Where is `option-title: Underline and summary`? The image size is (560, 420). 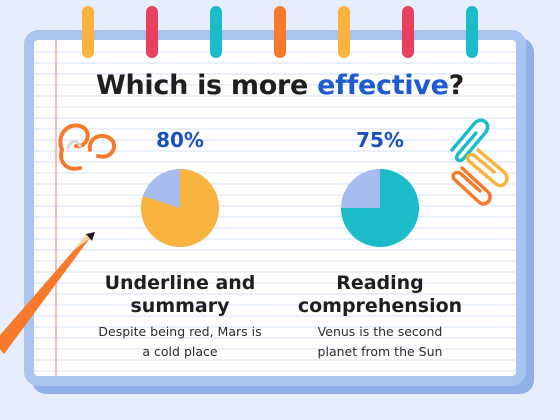 option-title: Underline and summary is located at coordinates (180, 295).